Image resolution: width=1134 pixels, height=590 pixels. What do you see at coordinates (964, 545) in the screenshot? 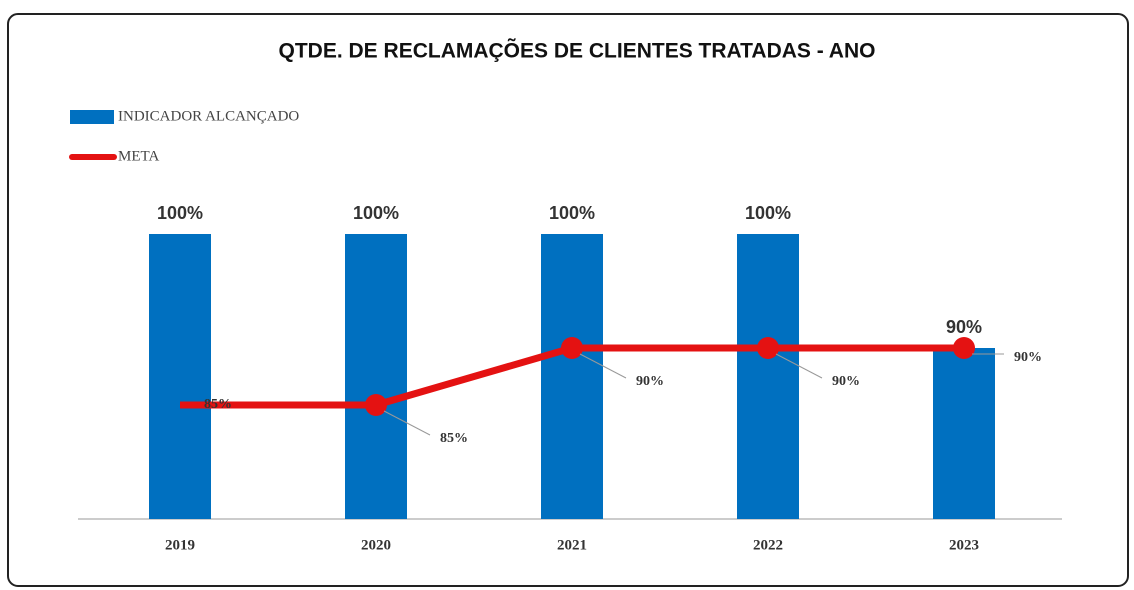
I see `x-tick-label: 2023` at bounding box center [964, 545].